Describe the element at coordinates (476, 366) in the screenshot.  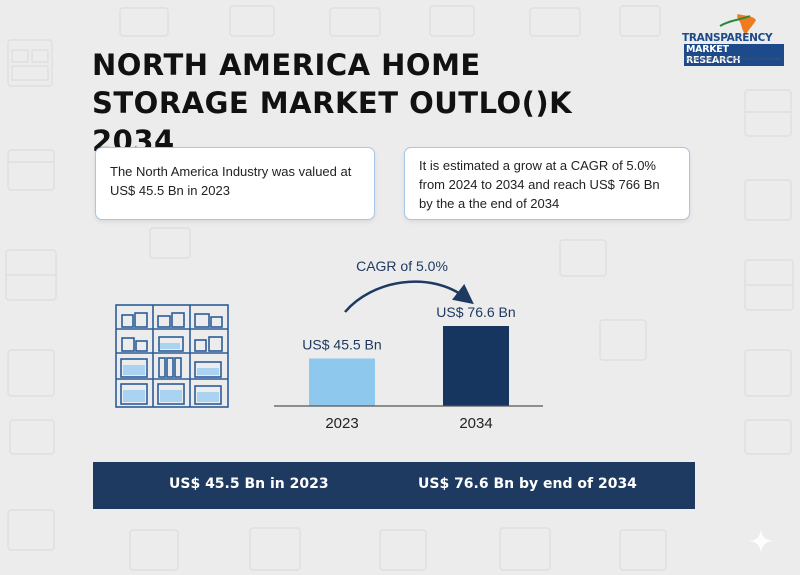
I see `bar-2034` at that location.